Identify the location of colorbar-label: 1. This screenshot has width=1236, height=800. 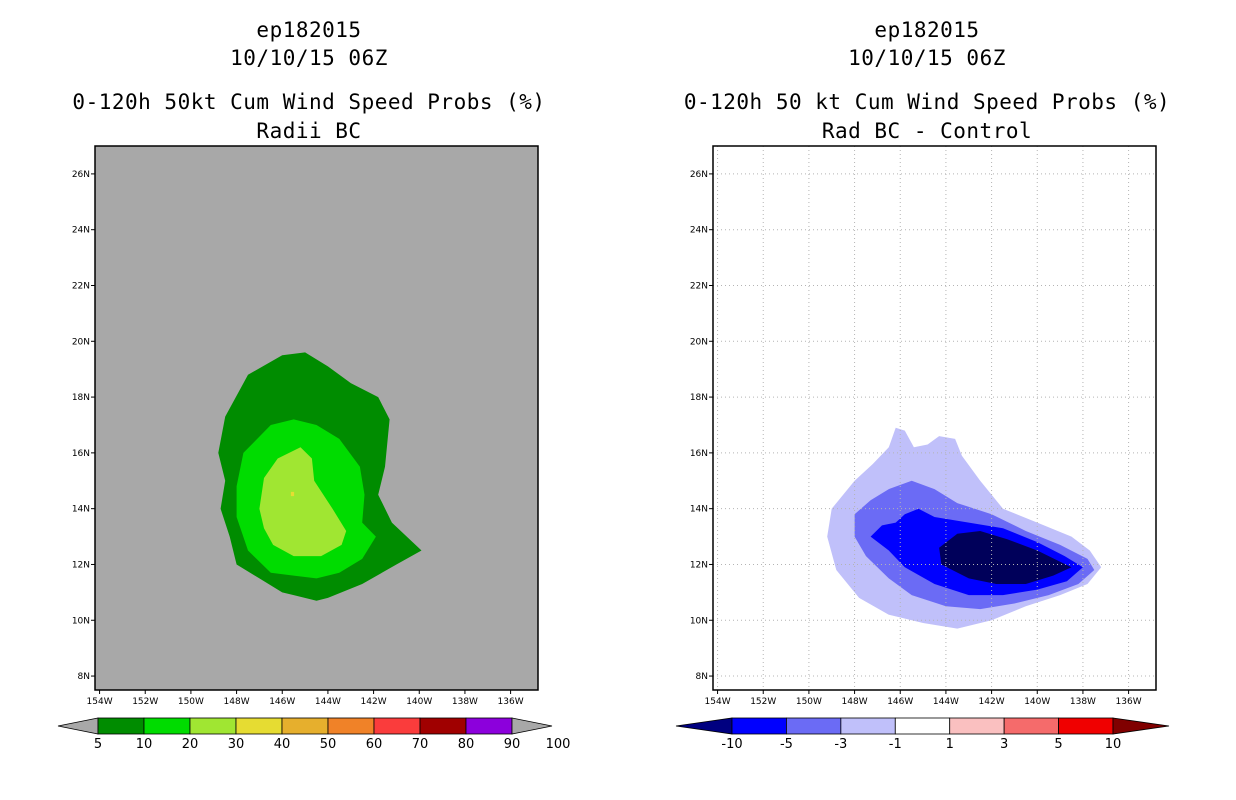
(950, 744).